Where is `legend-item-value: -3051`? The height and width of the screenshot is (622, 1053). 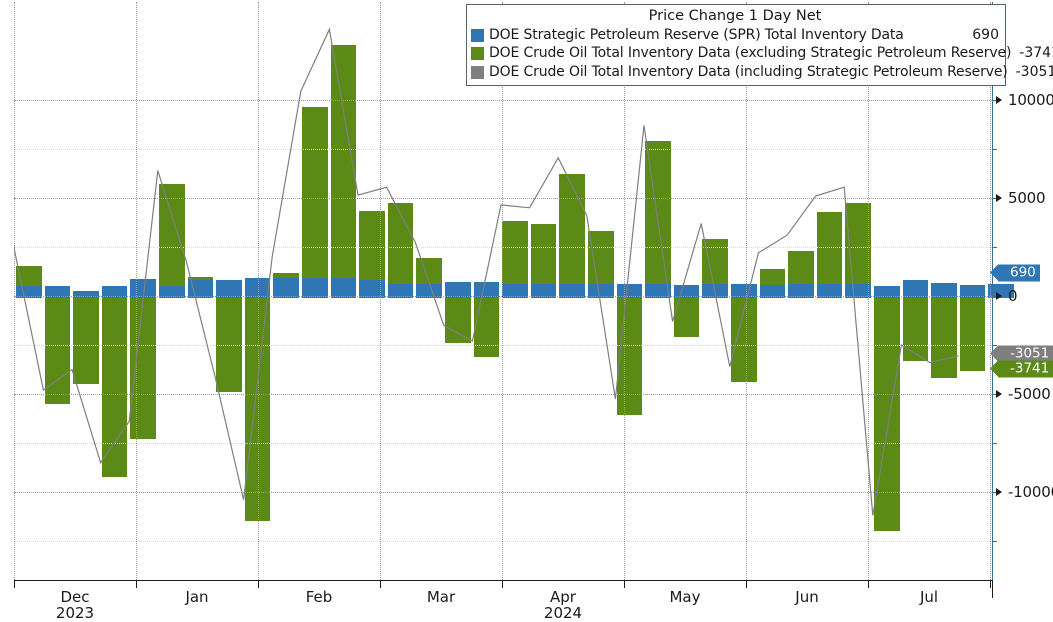 legend-item-value: -3051 is located at coordinates (1034, 71).